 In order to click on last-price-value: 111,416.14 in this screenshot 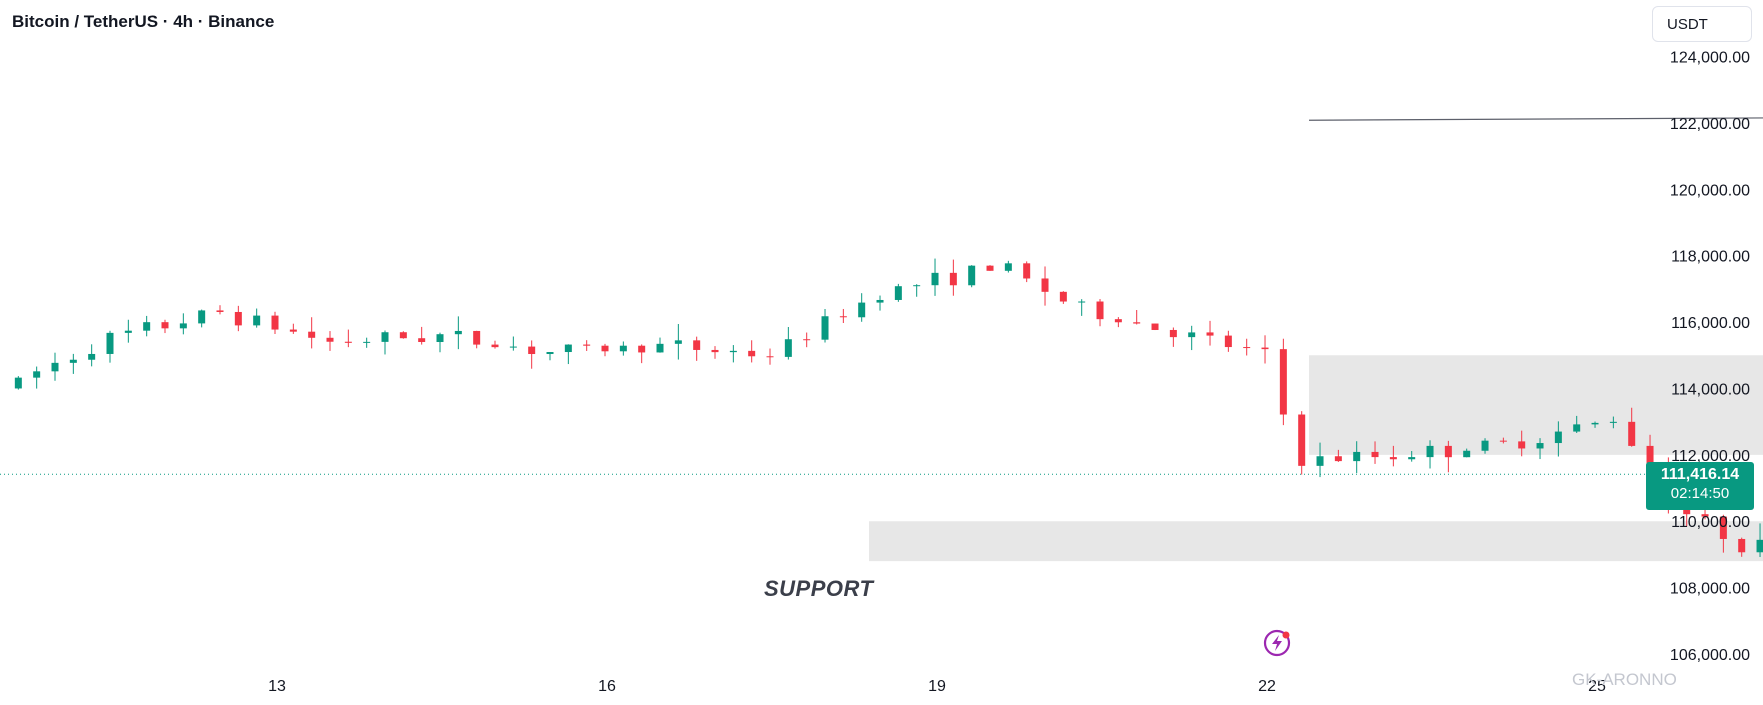, I will do `click(1700, 474)`.